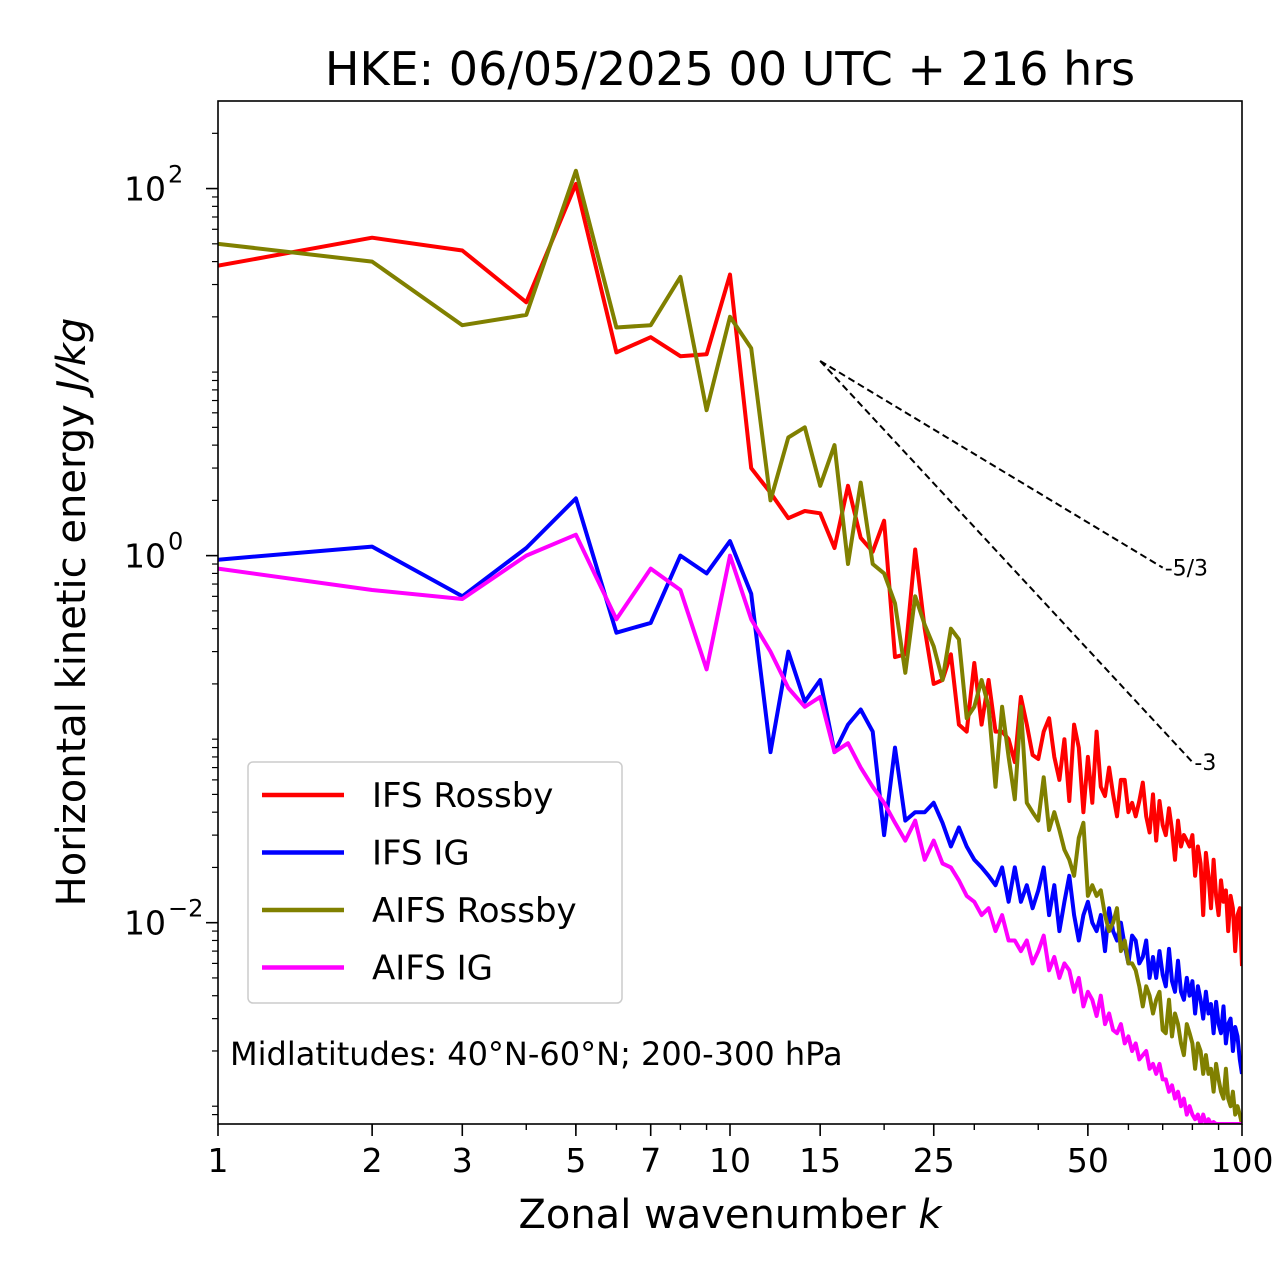 Image resolution: width=1280 pixels, height=1288 pixels. What do you see at coordinates (474, 911) in the screenshot?
I see `legend-label-aifs-rossby: AIFS Rossby` at bounding box center [474, 911].